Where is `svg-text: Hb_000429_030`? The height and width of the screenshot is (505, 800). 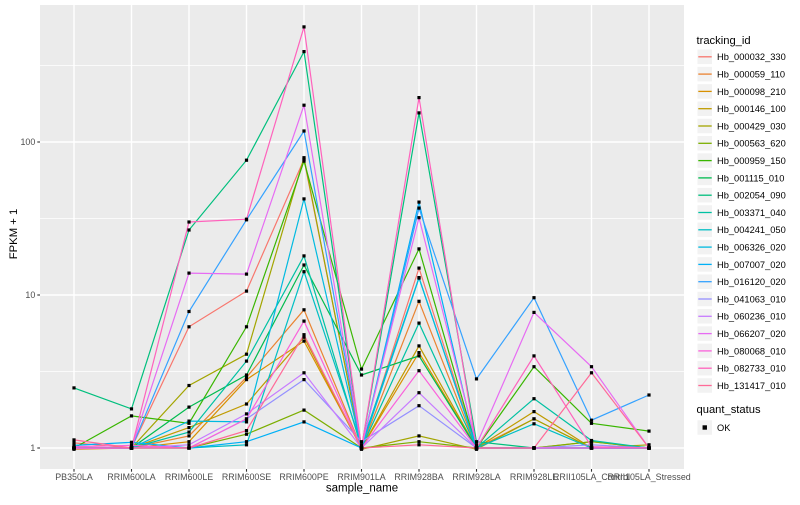 svg-text: Hb_000429_030 is located at coordinates (751, 126).